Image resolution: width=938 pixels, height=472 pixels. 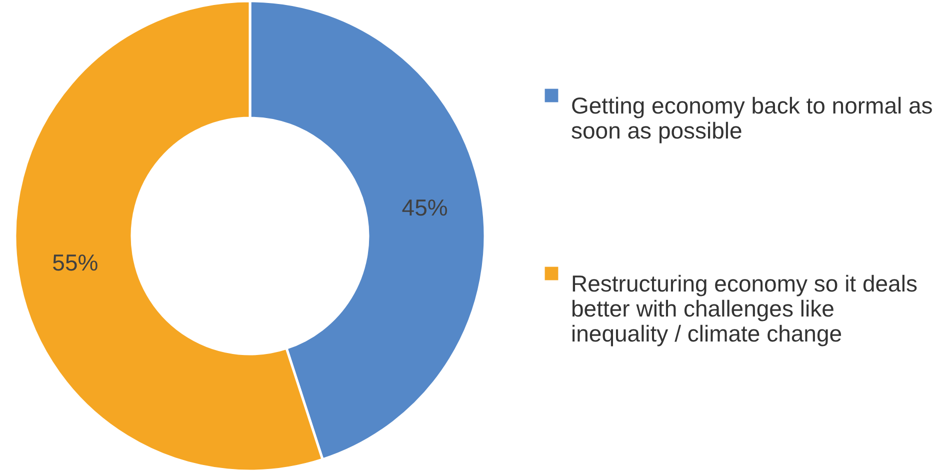 What do you see at coordinates (752, 118) in the screenshot?
I see `legend-label: Getting economy back to normal as soon as possible` at bounding box center [752, 118].